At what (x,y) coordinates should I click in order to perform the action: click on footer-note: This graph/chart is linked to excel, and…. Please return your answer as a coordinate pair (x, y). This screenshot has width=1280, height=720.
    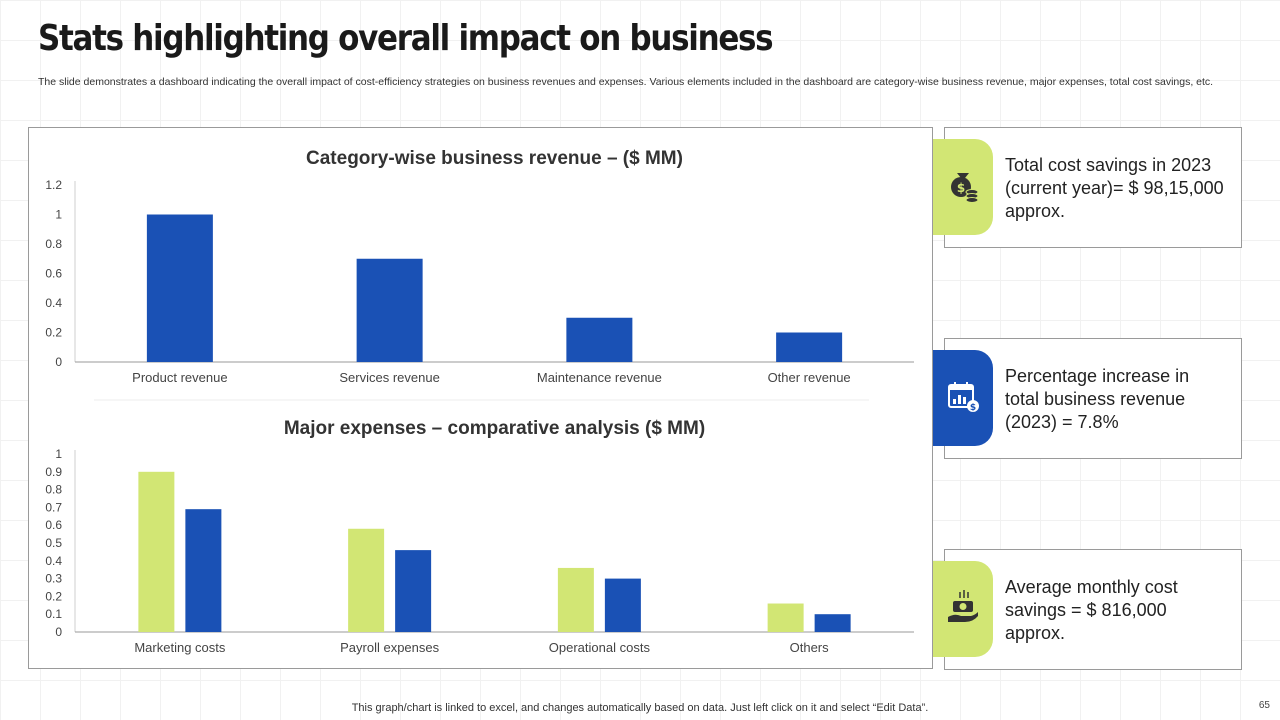
    Looking at the image, I should click on (640, 708).